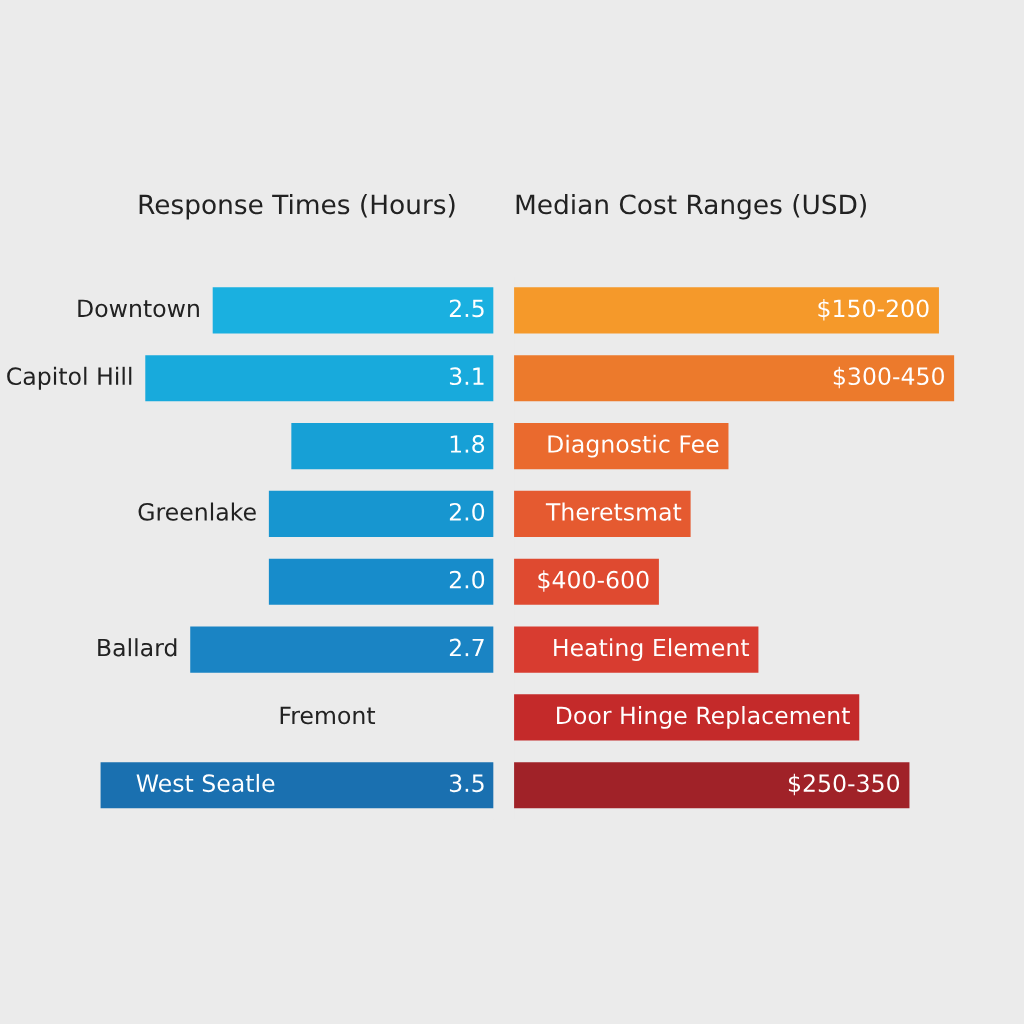 This screenshot has height=1024, width=1024. Describe the element at coordinates (691, 206) in the screenshot. I see `chart-title: Median Cost Ranges (USD)` at that location.